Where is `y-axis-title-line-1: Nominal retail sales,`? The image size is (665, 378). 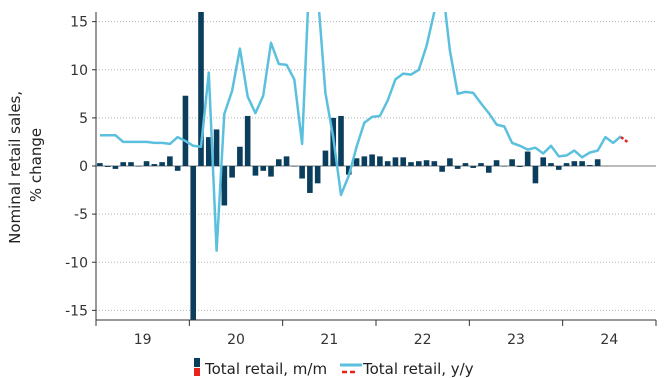 y-axis-title-line-1: Nominal retail sales, is located at coordinates (15, 167).